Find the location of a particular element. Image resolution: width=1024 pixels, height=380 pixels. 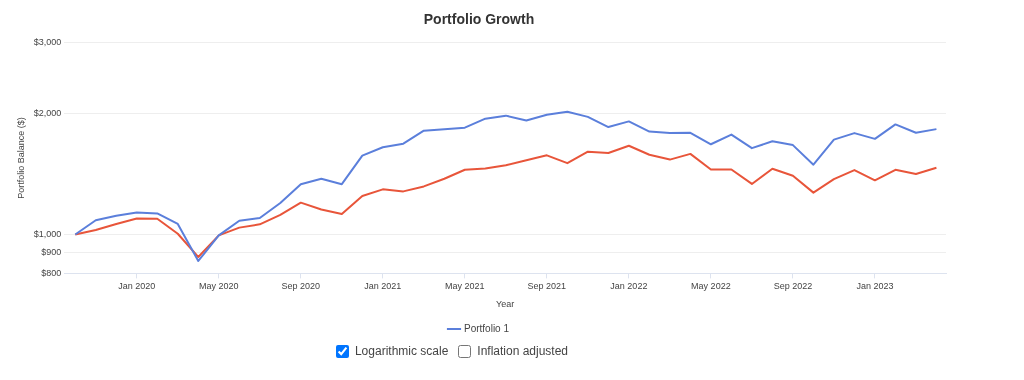

y-tick-label: $800 is located at coordinates (51, 272).